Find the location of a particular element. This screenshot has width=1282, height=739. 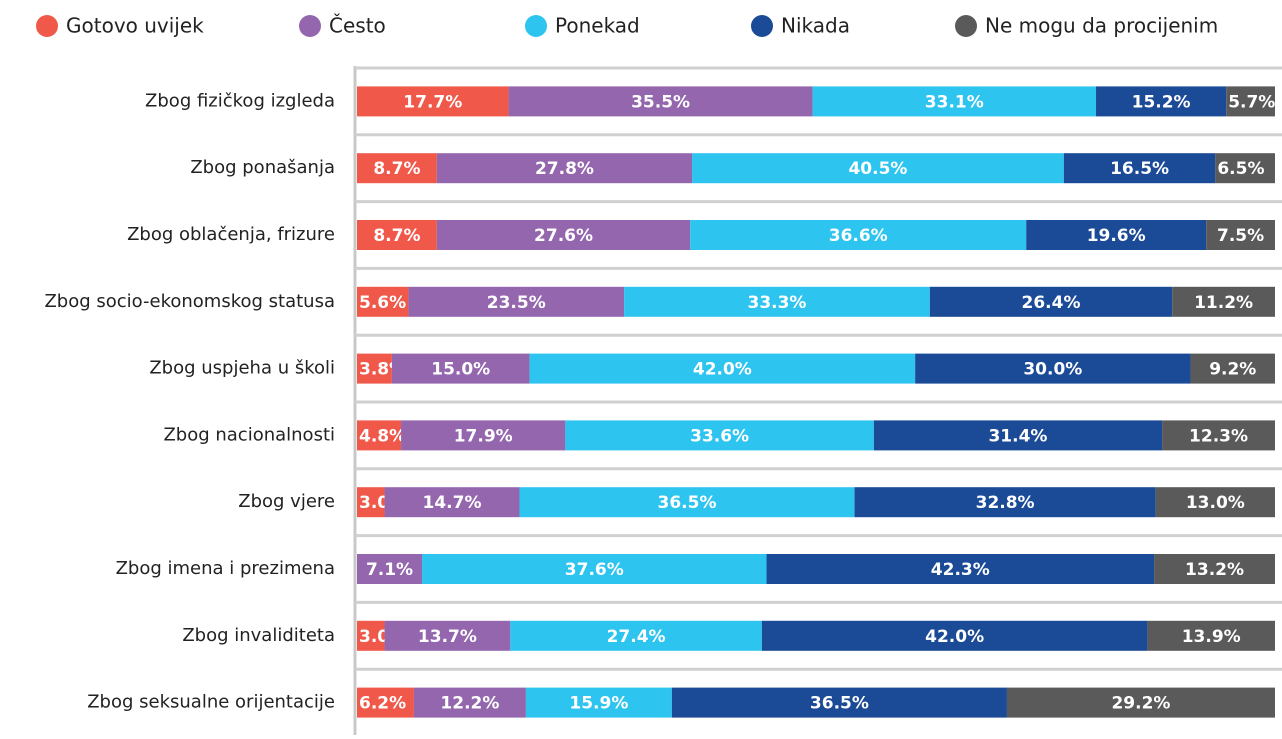

category-label: Zbog invaliditeta is located at coordinates (258, 635).